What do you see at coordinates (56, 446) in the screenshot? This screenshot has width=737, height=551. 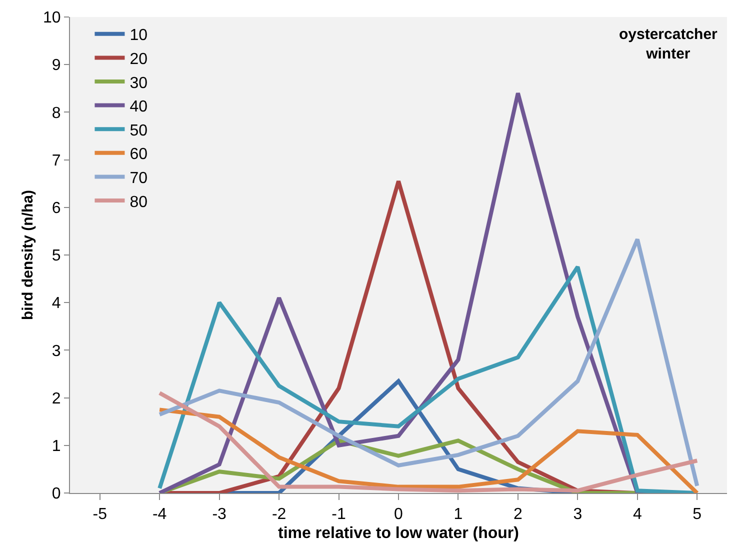 I see `y-tick-label: 1` at bounding box center [56, 446].